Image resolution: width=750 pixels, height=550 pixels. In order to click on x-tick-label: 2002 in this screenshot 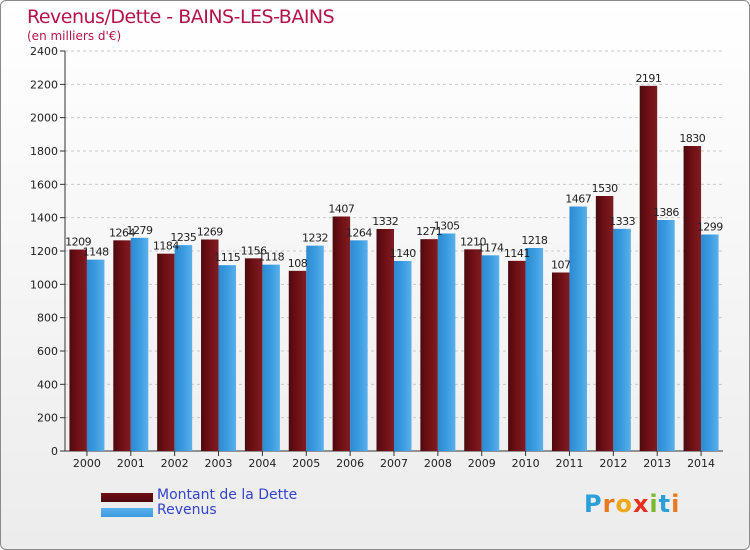, I will do `click(175, 463)`.